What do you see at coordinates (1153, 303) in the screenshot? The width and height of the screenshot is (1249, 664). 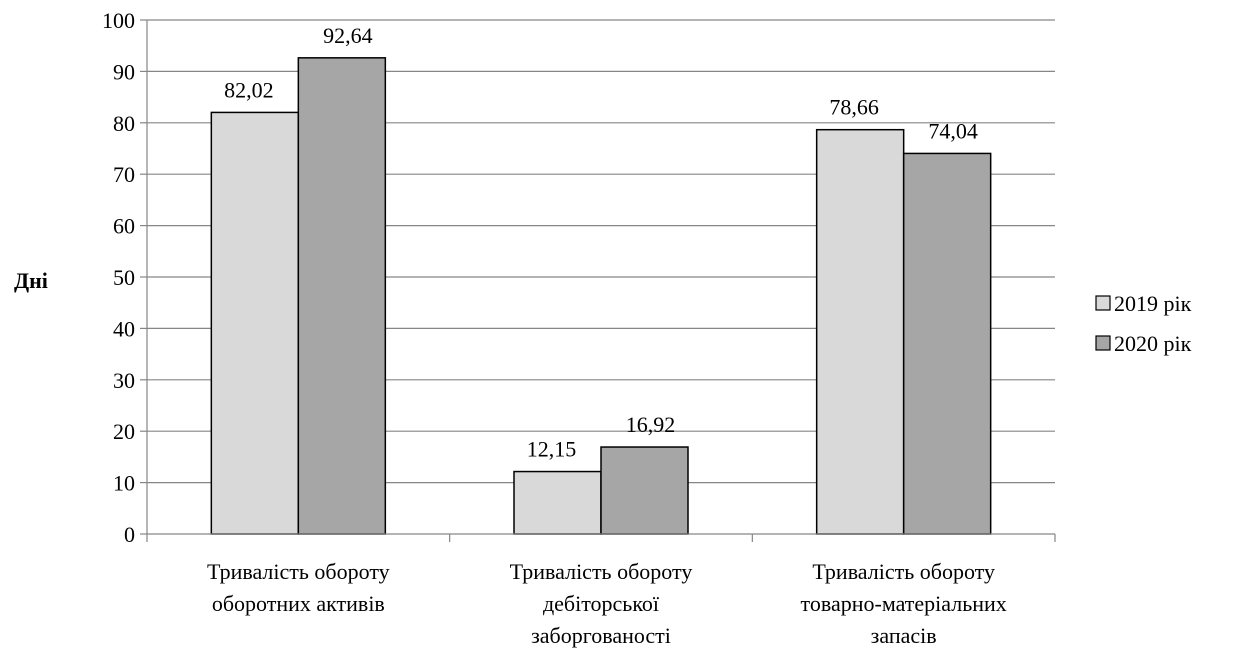 I see `legend-label: 2019 рік` at bounding box center [1153, 303].